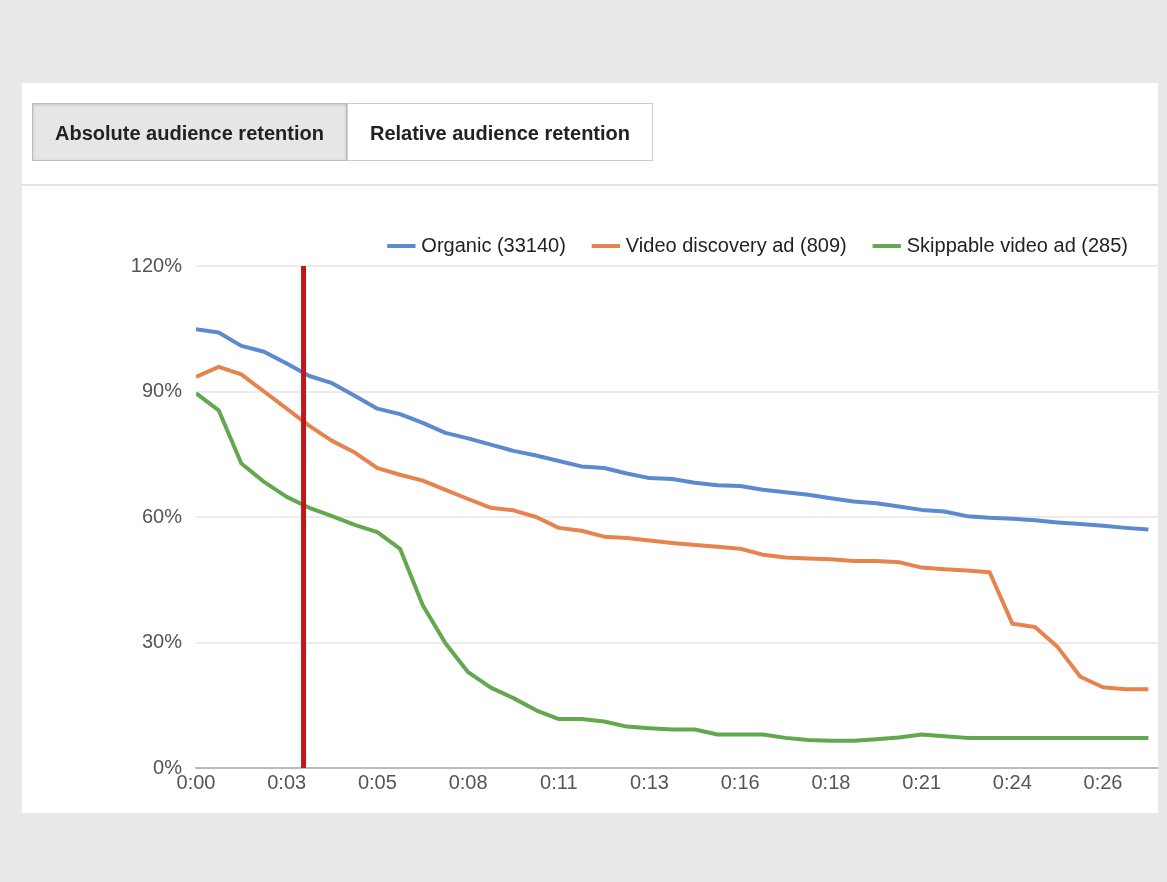  What do you see at coordinates (377, 781) in the screenshot?
I see `x-tick-label: 0:05` at bounding box center [377, 781].